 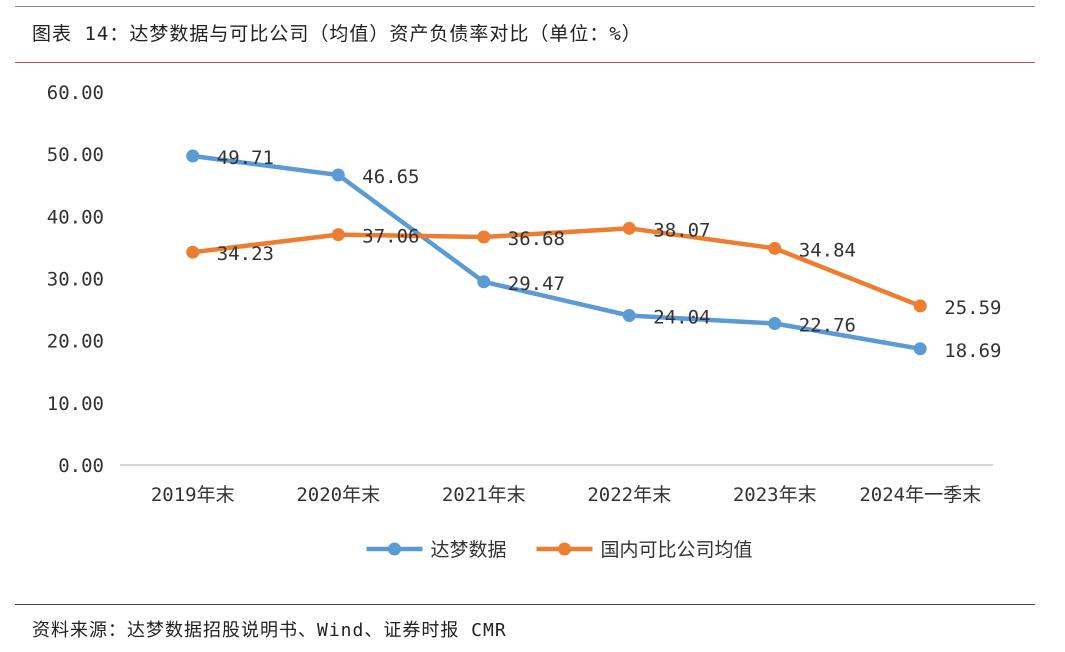 What do you see at coordinates (338, 495) in the screenshot?
I see `x-tick-label: 2020年末` at bounding box center [338, 495].